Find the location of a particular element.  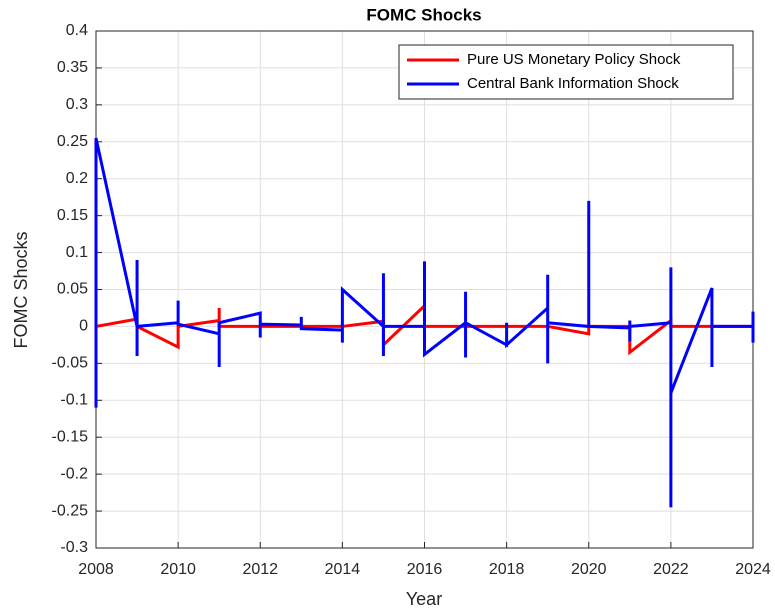

y-tick-label: 0 is located at coordinates (83, 326).